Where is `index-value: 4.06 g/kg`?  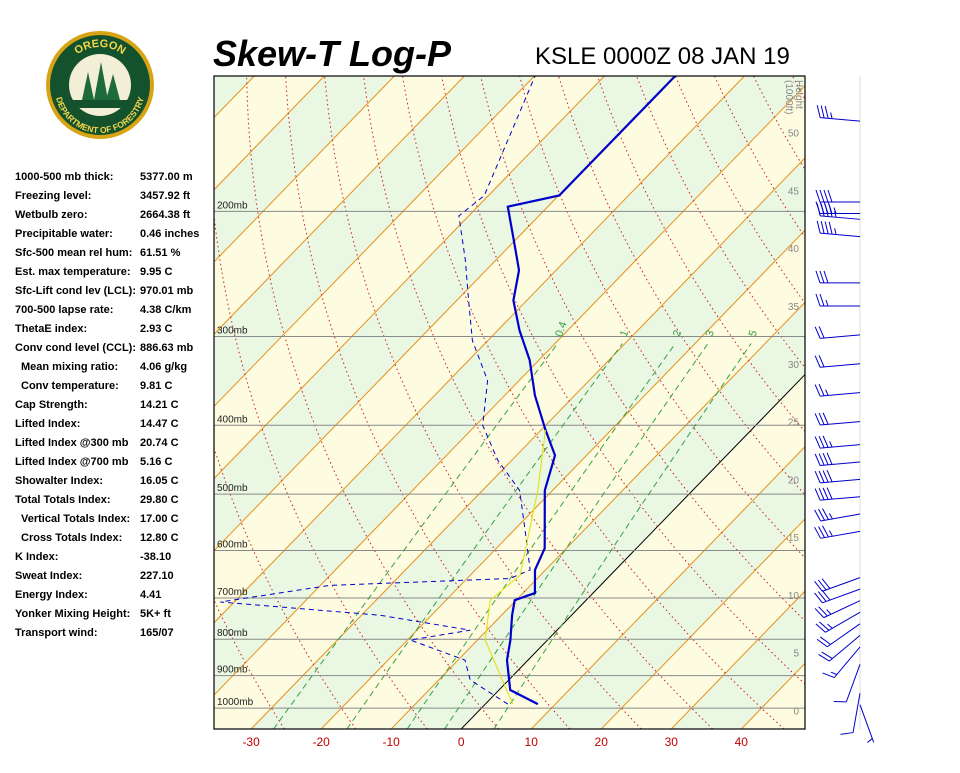 index-value: 4.06 g/kg is located at coordinates (163, 367).